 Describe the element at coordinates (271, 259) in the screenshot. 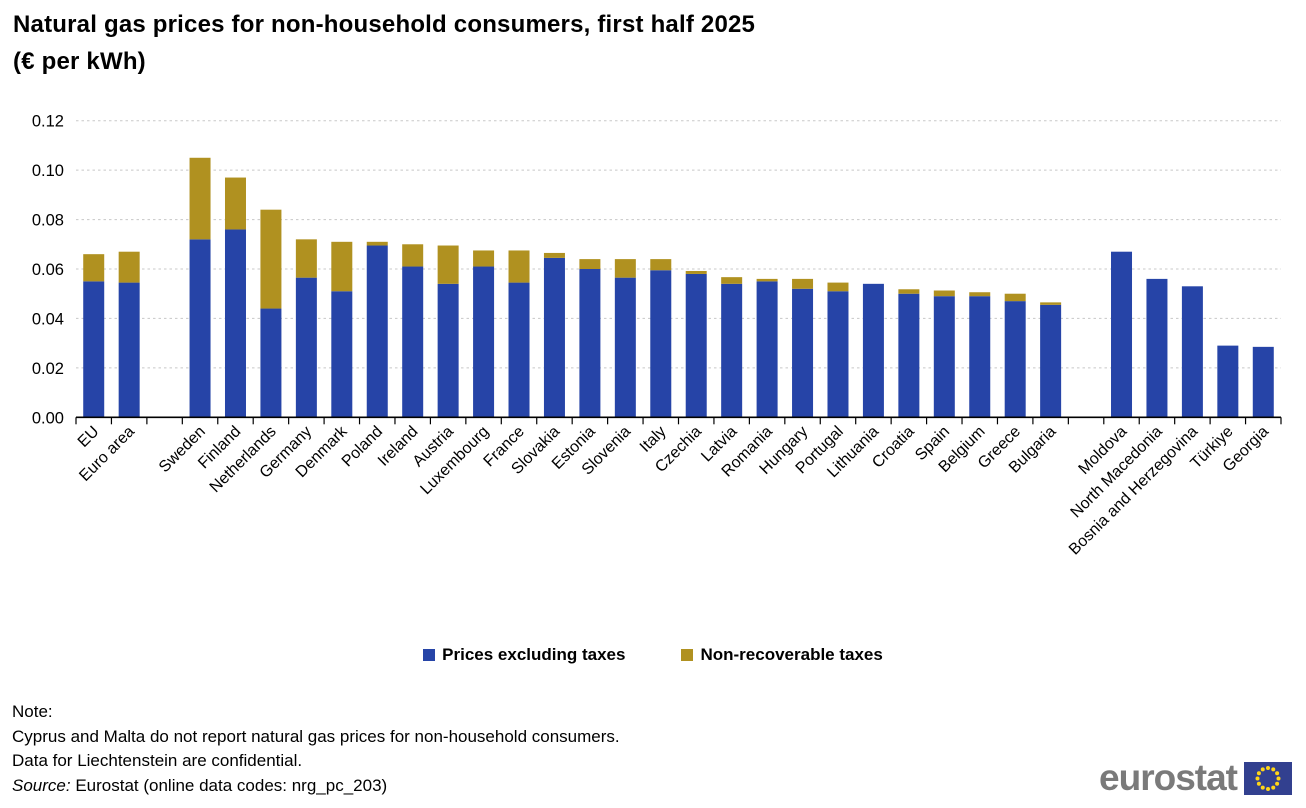

I see `bar-tax-netherlands` at that location.